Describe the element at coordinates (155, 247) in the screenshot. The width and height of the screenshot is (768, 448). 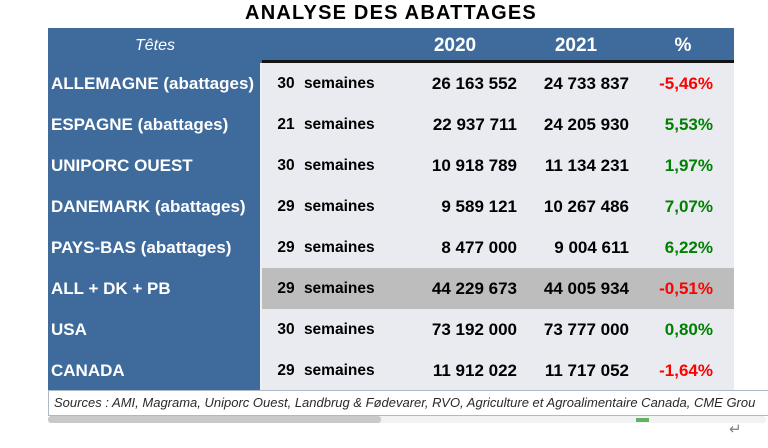
I see `row-label-cell: PAYS-BAS (abattages)` at that location.